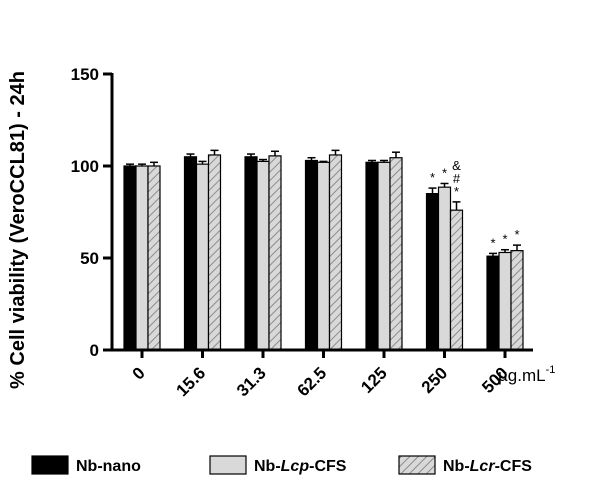 The image size is (603, 482). Describe the element at coordinates (85, 74) in the screenshot. I see `y-tick-label: 150` at that location.